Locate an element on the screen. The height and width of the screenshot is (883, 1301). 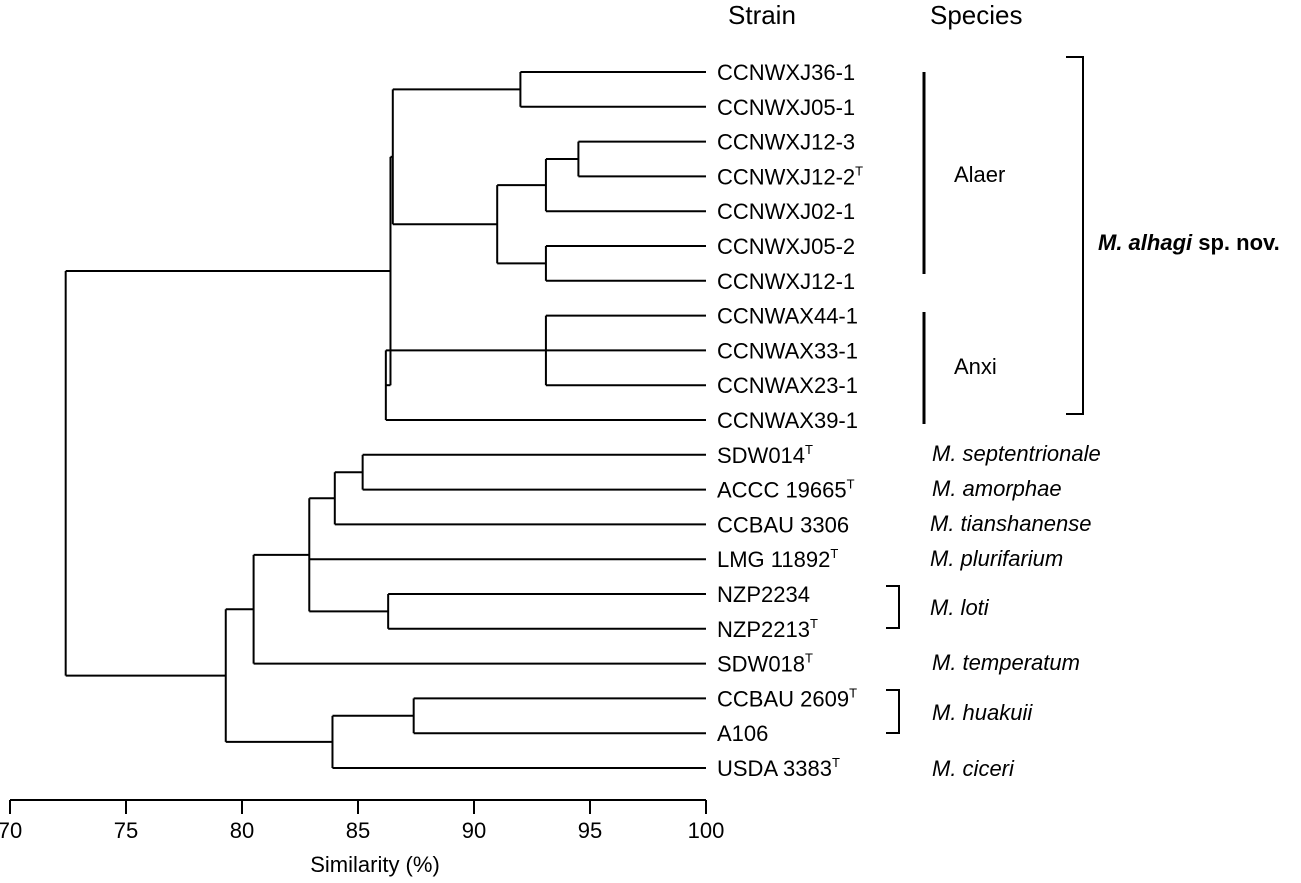
huakuii-bracket is located at coordinates (893, 711).